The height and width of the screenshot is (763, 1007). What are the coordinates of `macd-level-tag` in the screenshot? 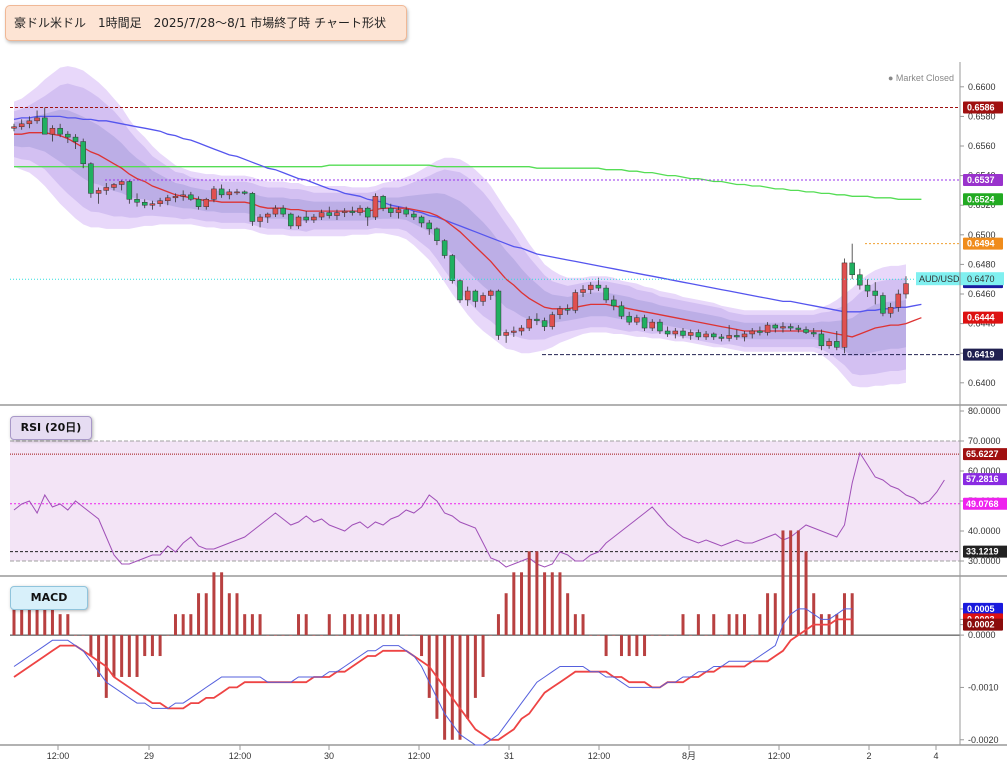 It's located at (983, 608).